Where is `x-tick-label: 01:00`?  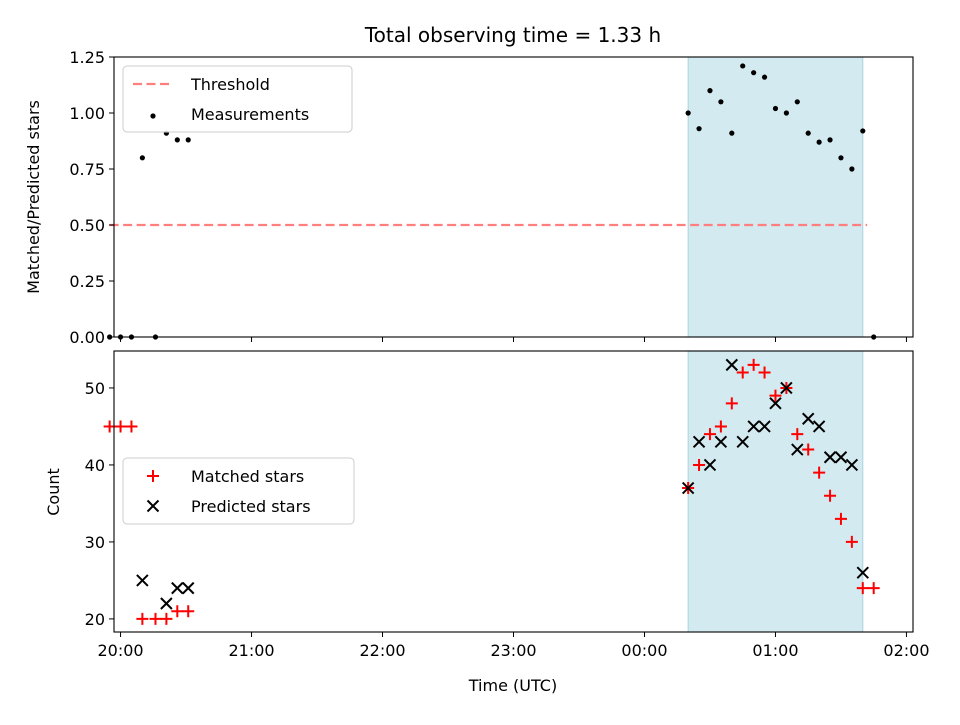
x-tick-label: 01:00 is located at coordinates (775, 650).